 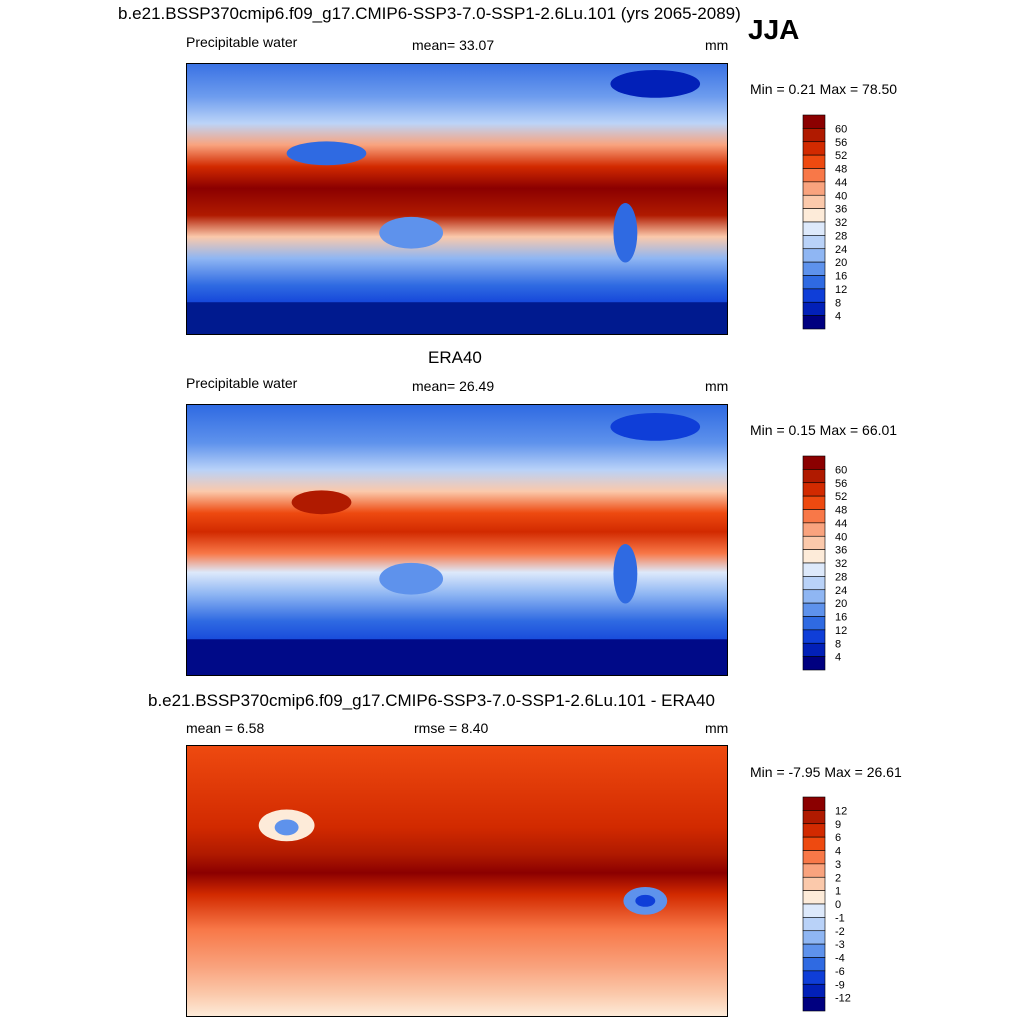 I want to click on panel-2-map, so click(x=457, y=540).